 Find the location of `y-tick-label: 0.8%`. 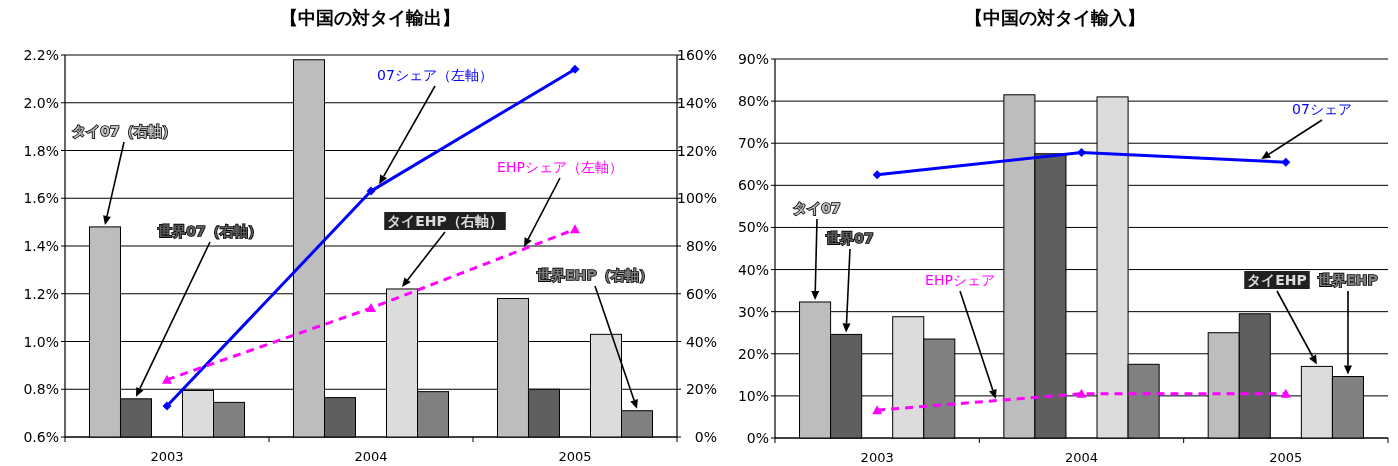

y-tick-label: 0.8% is located at coordinates (41, 389).